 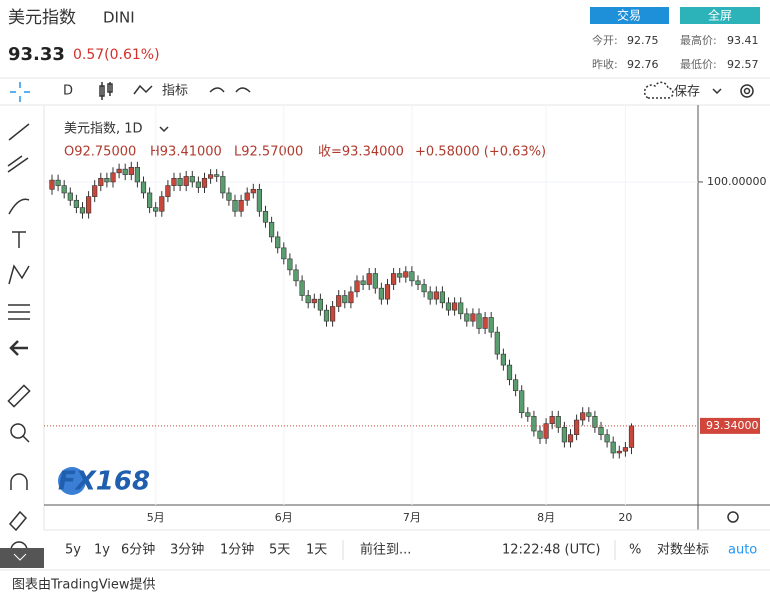 What do you see at coordinates (20, 92) in the screenshot?
I see `crosshair-tool` at bounding box center [20, 92].